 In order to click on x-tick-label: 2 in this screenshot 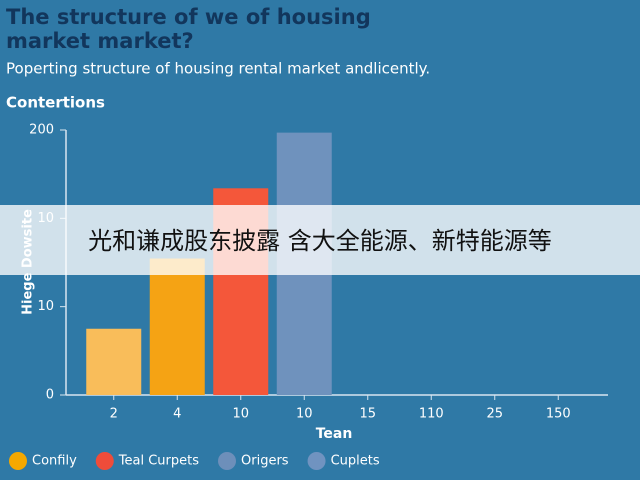, I will do `click(114, 414)`.